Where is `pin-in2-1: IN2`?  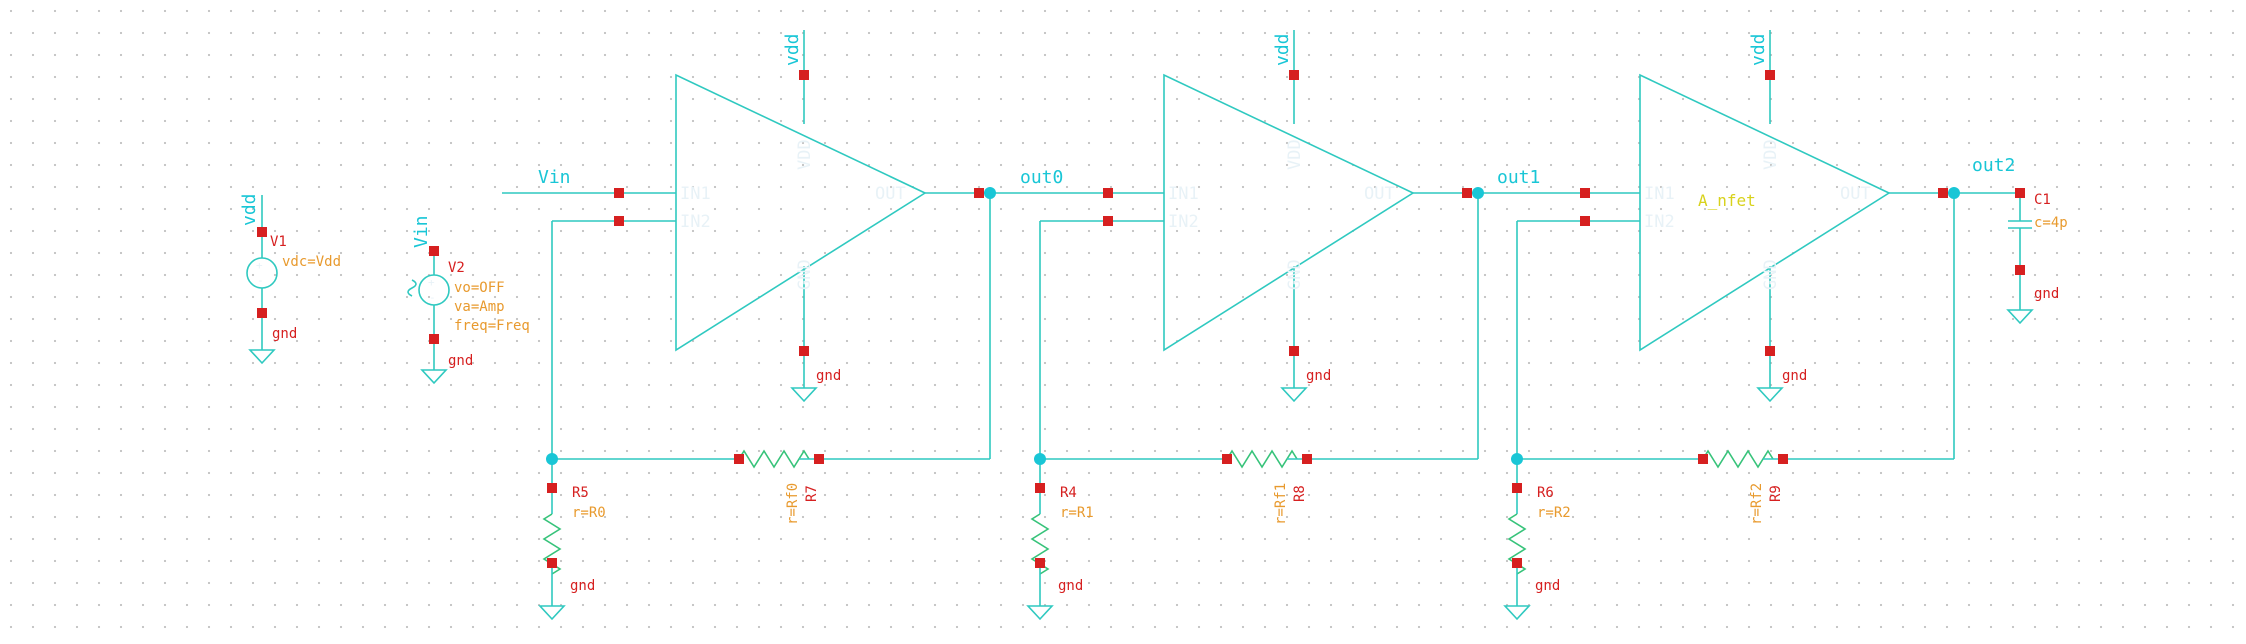
pin-in2-1: IN2 is located at coordinates (695, 222).